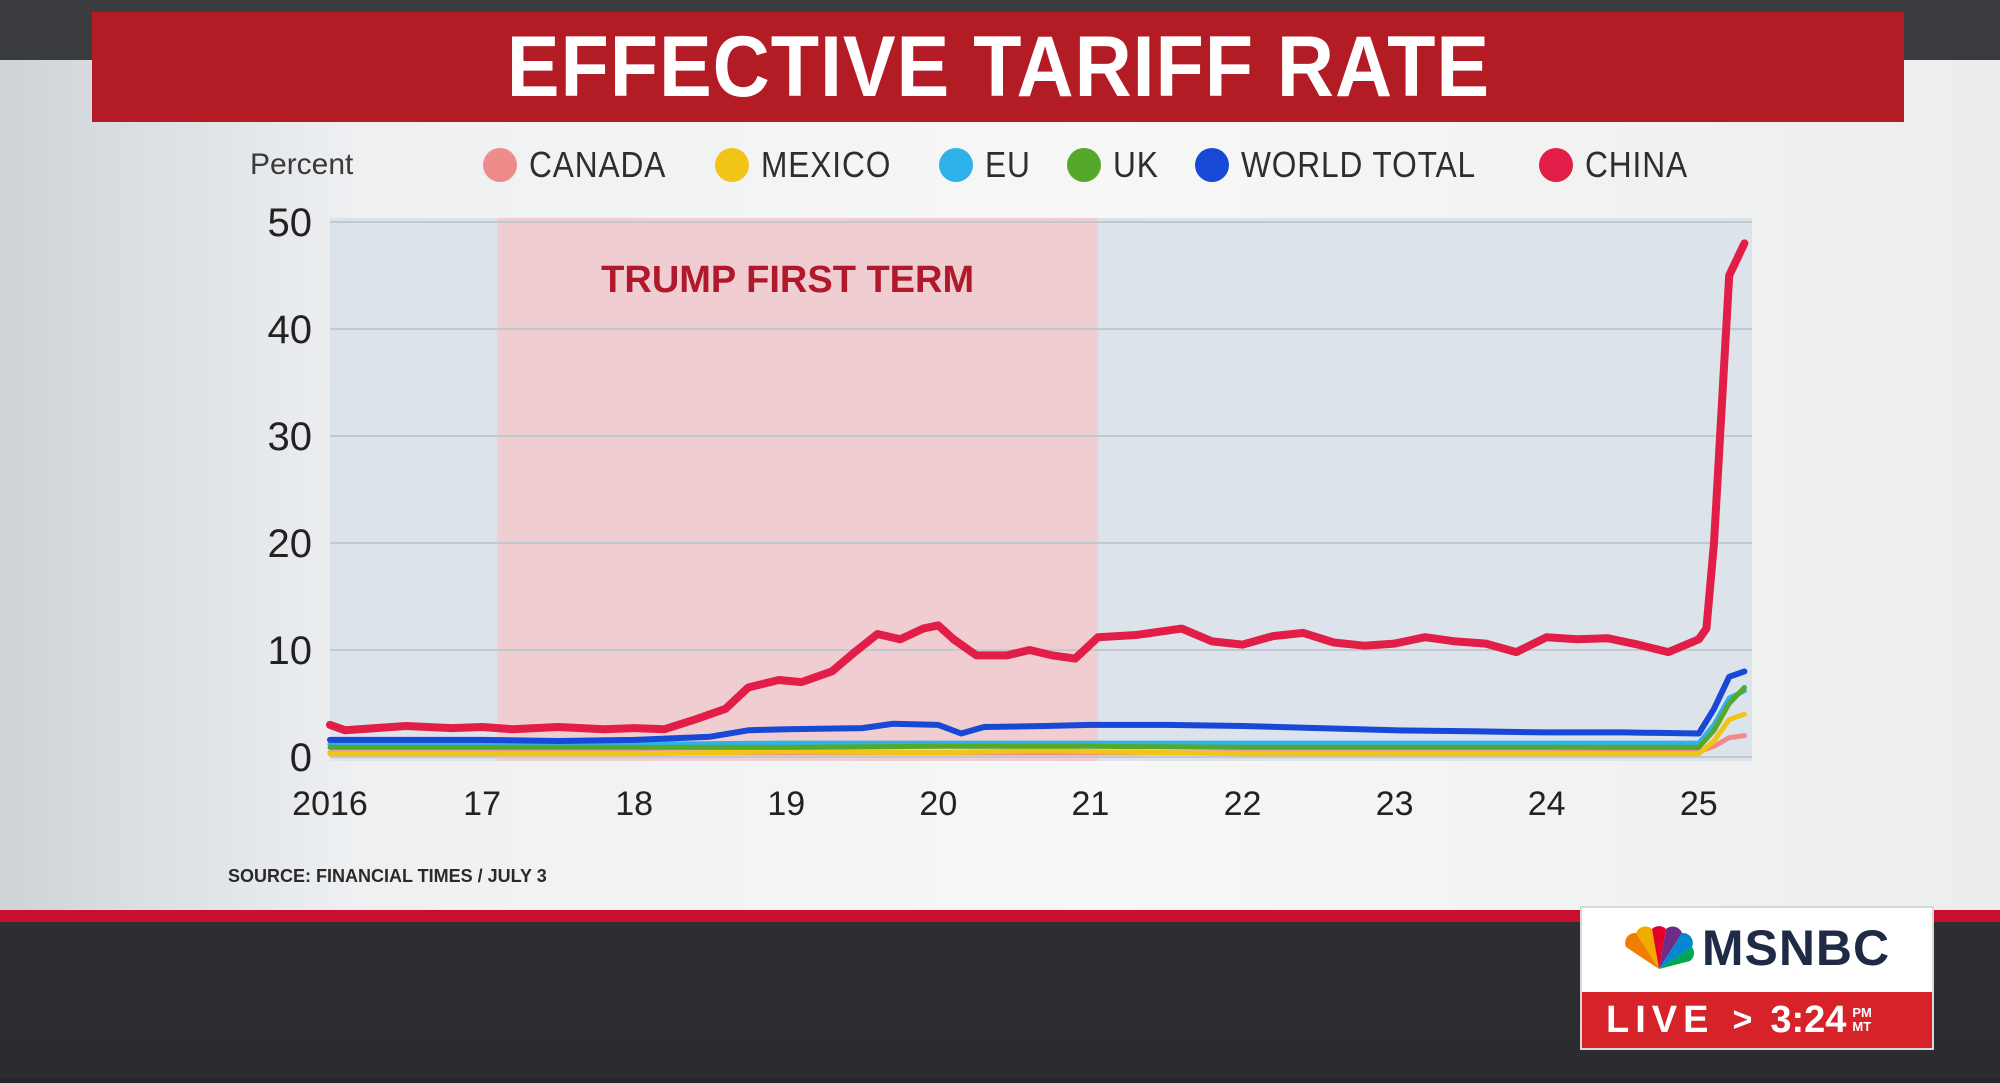  I want to click on live-label: LIVE, so click(1660, 1019).